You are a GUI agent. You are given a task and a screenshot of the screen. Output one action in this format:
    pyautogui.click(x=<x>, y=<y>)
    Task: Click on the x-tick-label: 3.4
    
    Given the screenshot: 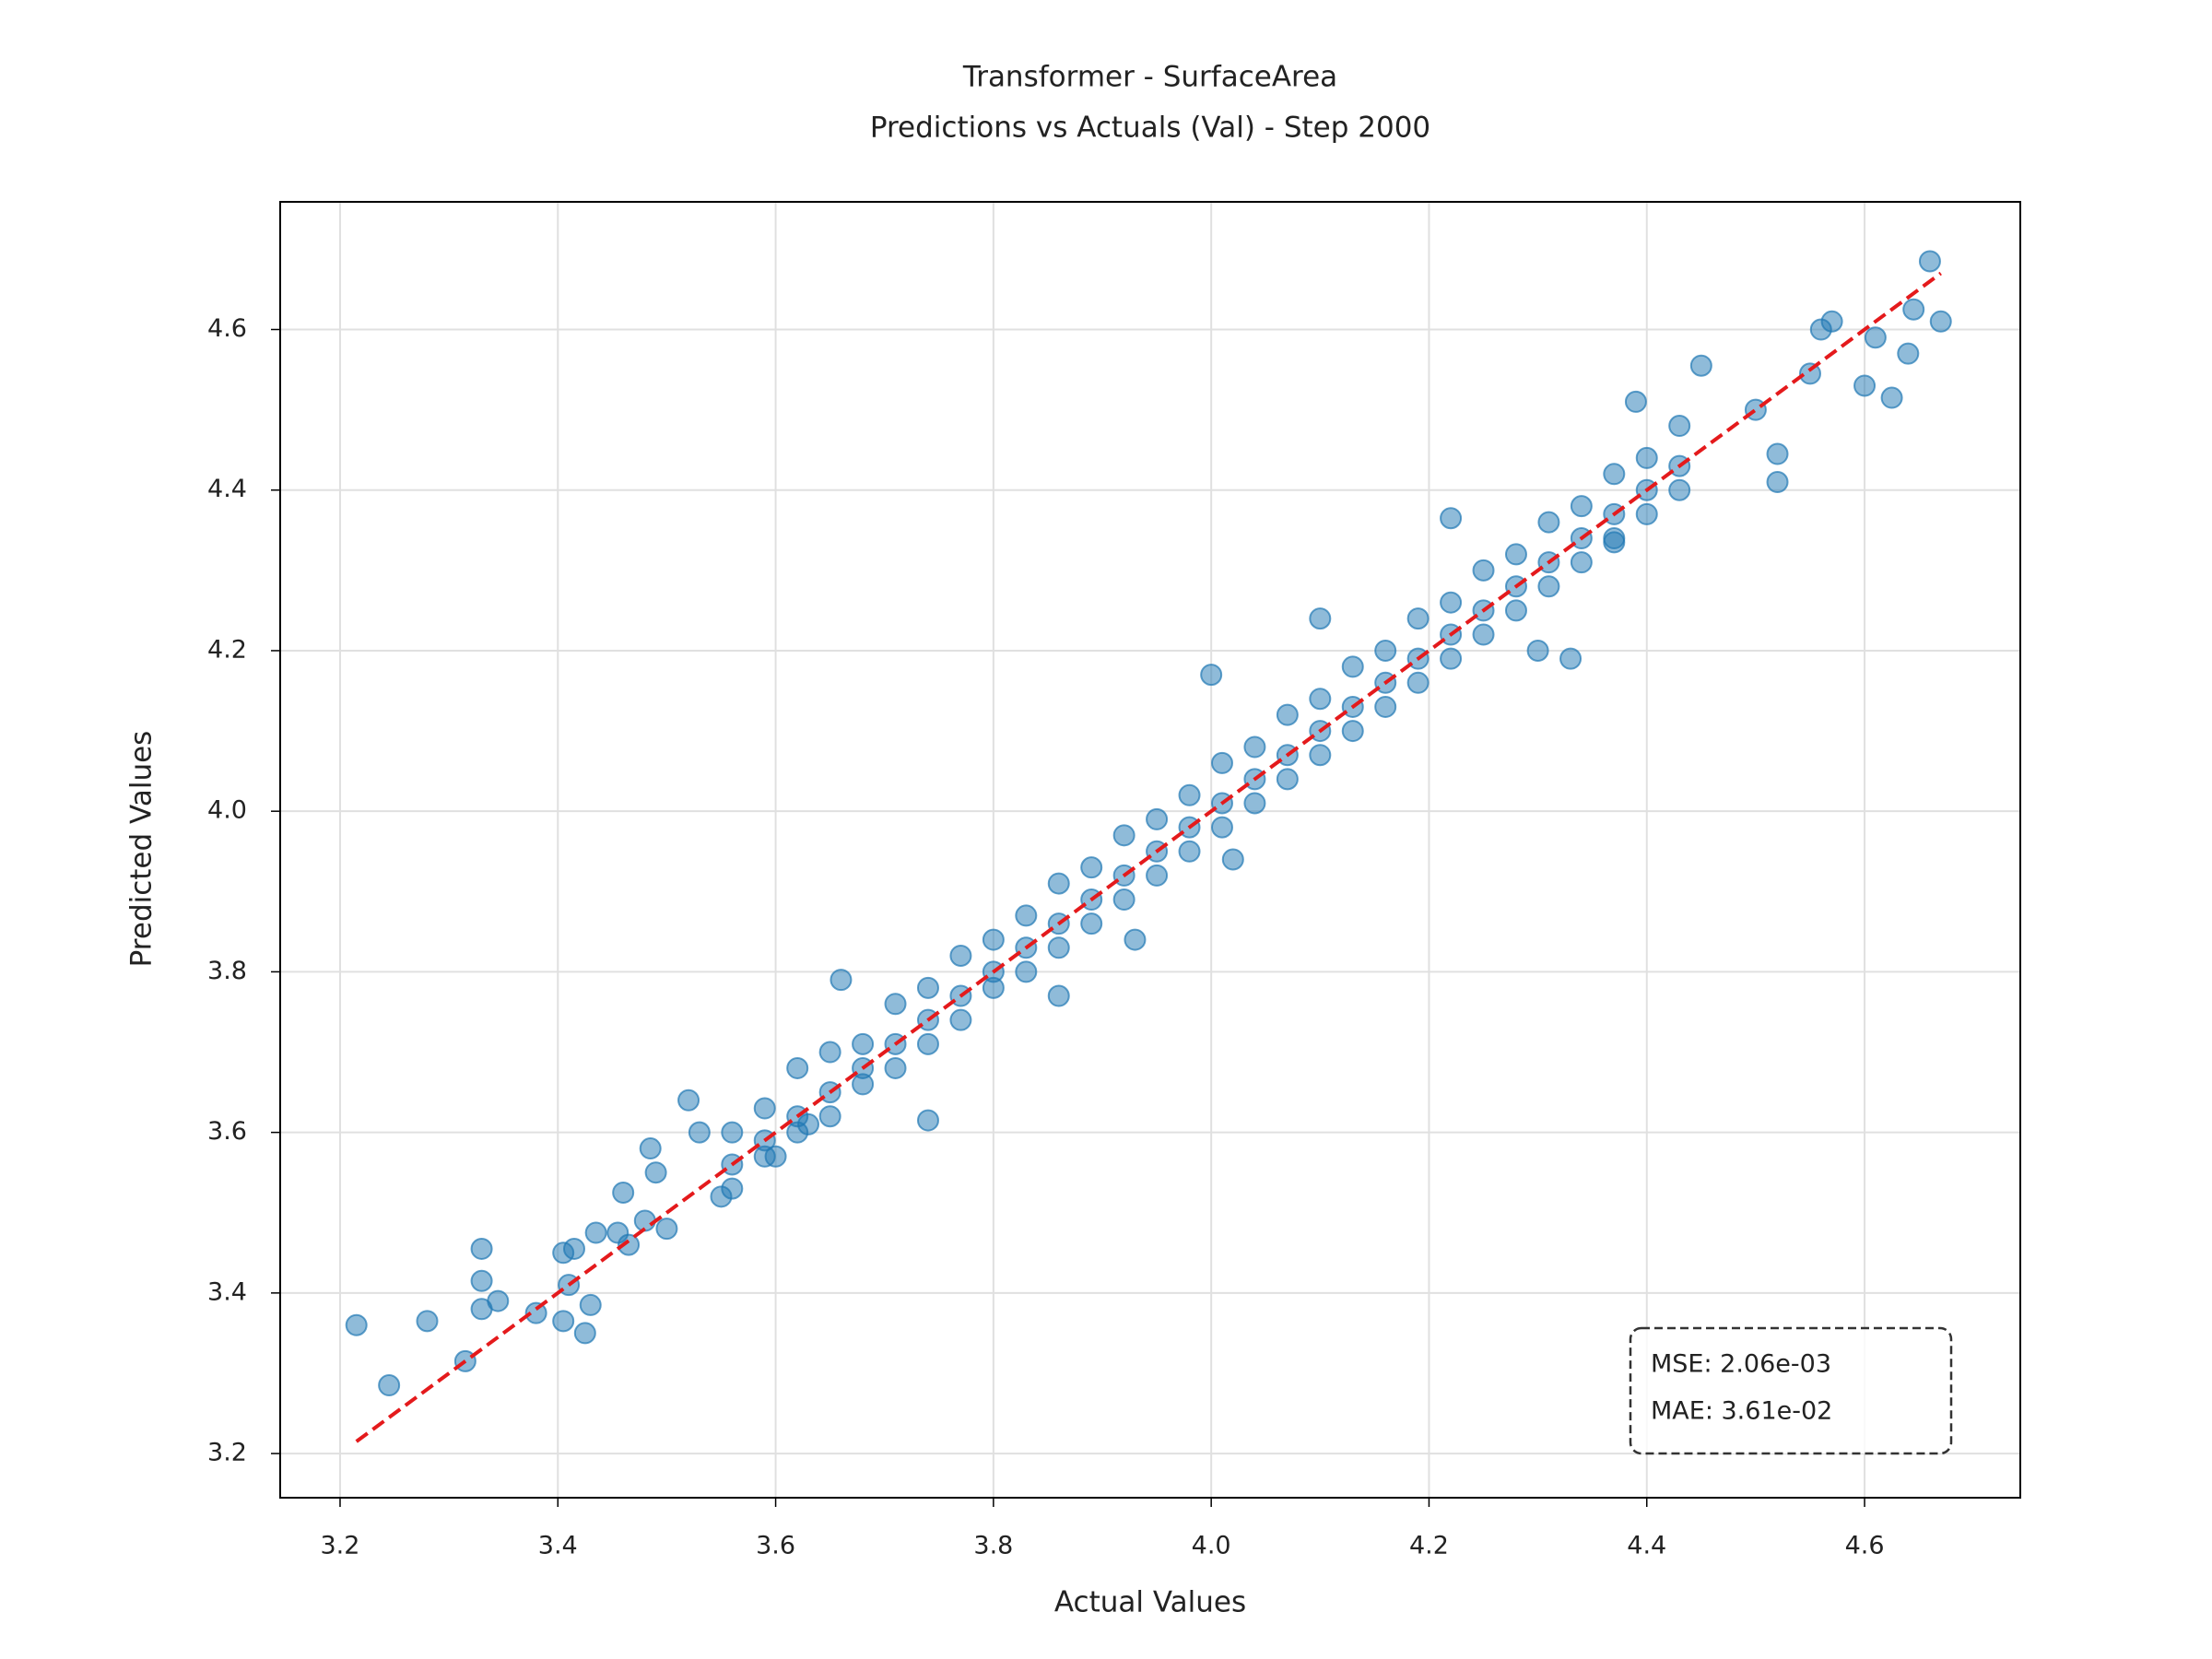 What is the action you would take?
    pyautogui.click(x=558, y=1546)
    